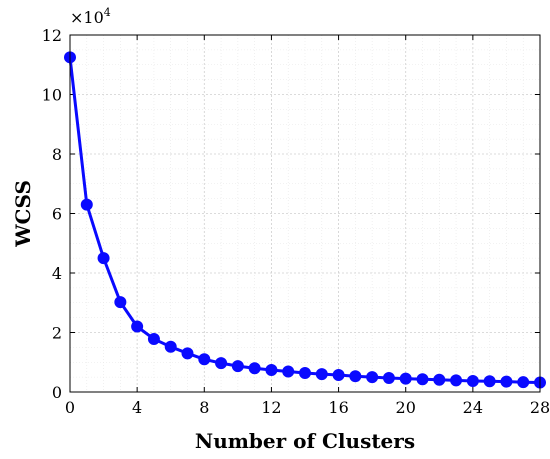  What do you see at coordinates (57, 333) in the screenshot?
I see `y-tick-label: 2` at bounding box center [57, 333].